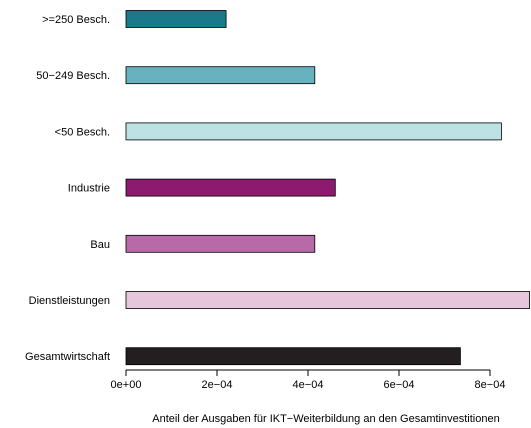 This screenshot has height=428, width=531. What do you see at coordinates (67, 357) in the screenshot?
I see `category-label: Gesamtwirtschaft` at bounding box center [67, 357].